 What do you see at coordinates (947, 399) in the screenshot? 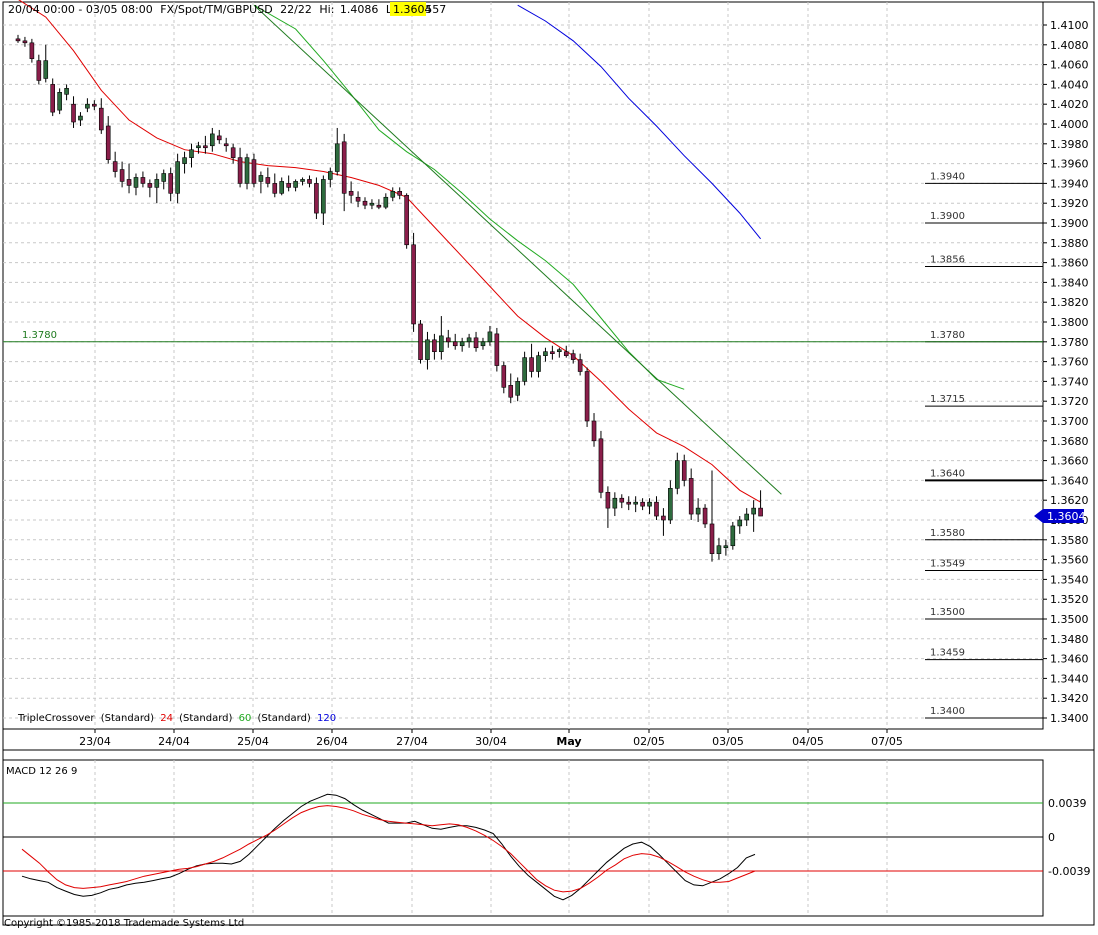
I see `level-label: 1.3715` at bounding box center [947, 399].